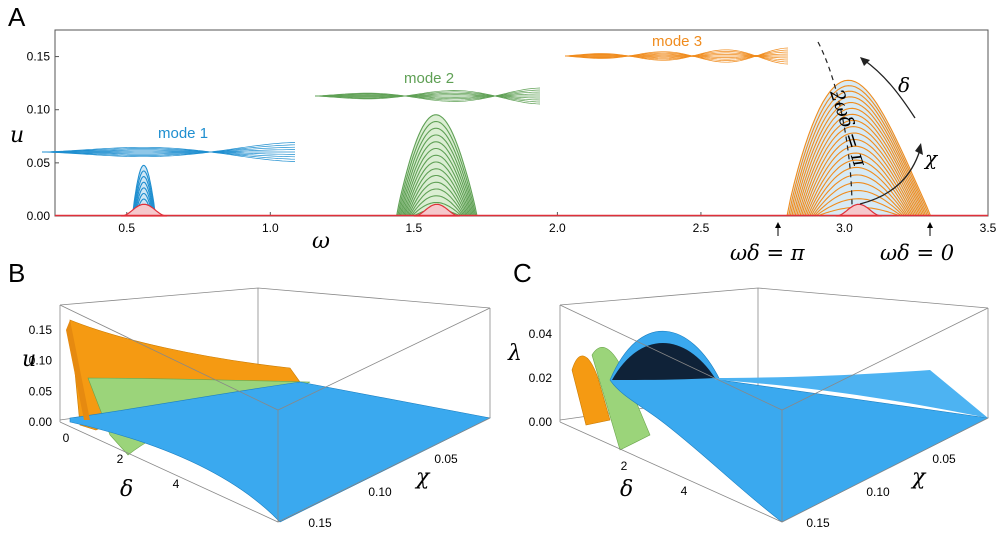  Describe the element at coordinates (591, 390) in the screenshot. I see `surface-orange` at that location.